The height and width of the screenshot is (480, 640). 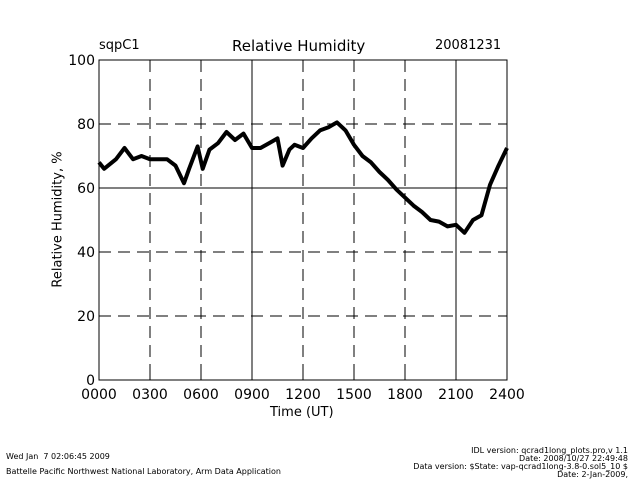 What do you see at coordinates (468, 45) in the screenshot?
I see `date-label: 20081231` at bounding box center [468, 45].